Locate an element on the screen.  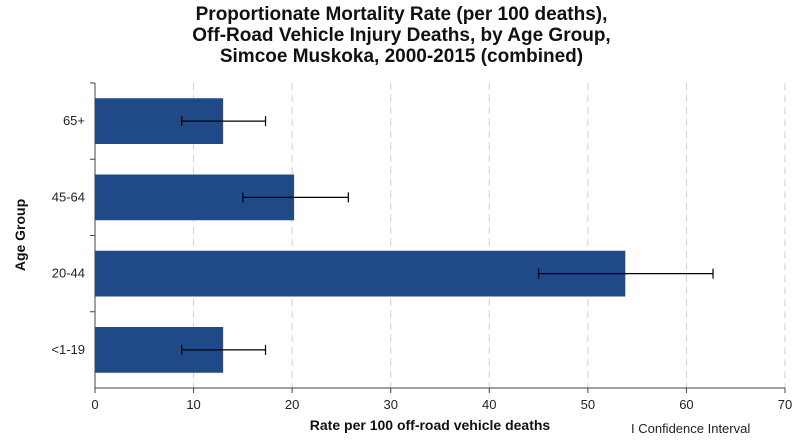
ci-legend: I Confidence Interval is located at coordinates (691, 428).